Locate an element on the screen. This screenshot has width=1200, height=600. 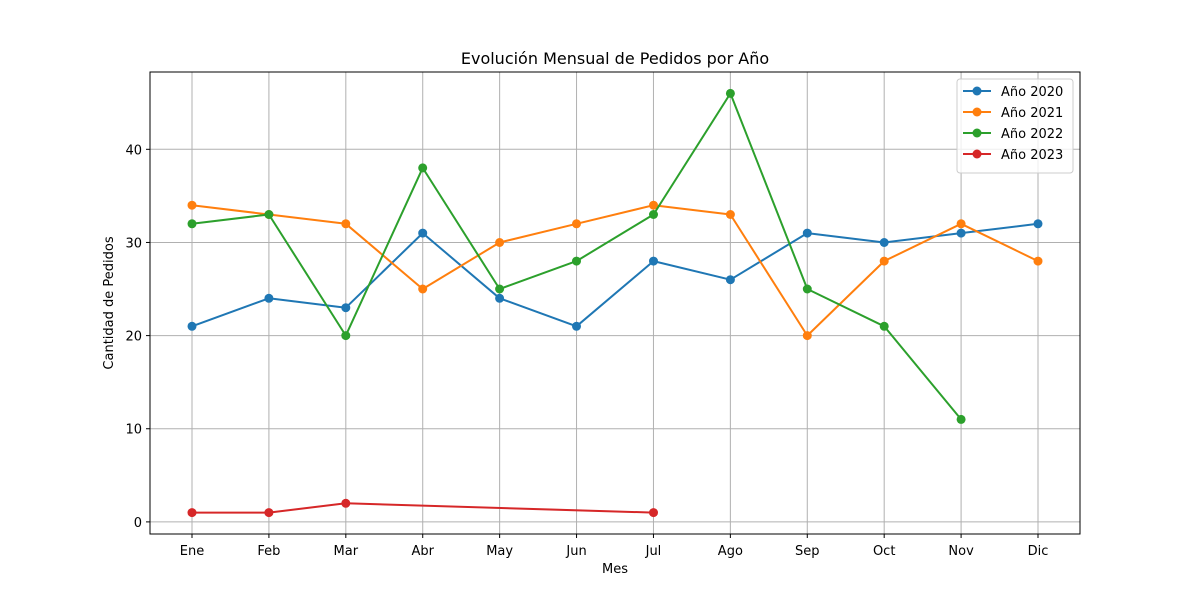
x-tick-label: Mar is located at coordinates (346, 551).